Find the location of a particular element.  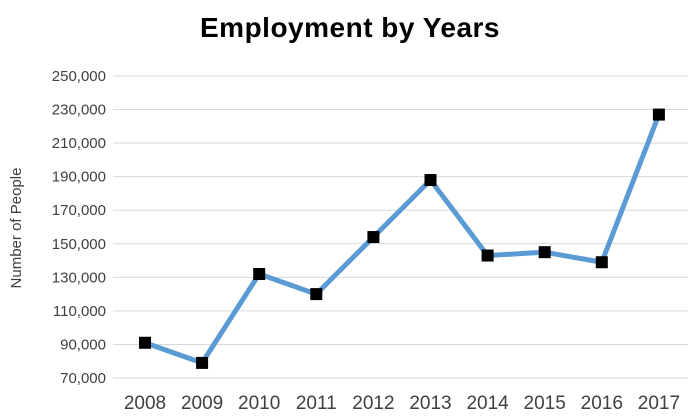

data-point-marker-2015 is located at coordinates (544, 252).